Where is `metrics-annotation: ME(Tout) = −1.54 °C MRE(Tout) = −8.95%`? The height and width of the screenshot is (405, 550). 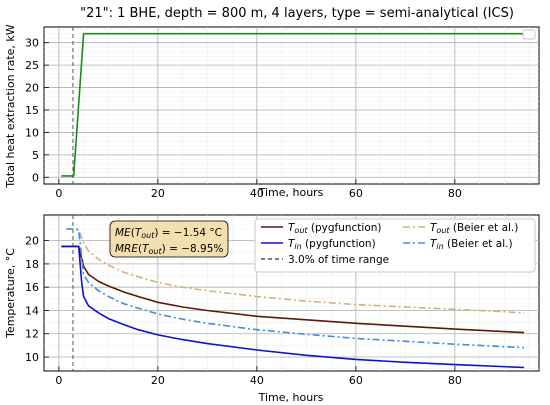
metrics-annotation: ME(Tout) = −1.54 °C MRE(Tout) = −8.95% is located at coordinates (169, 239).